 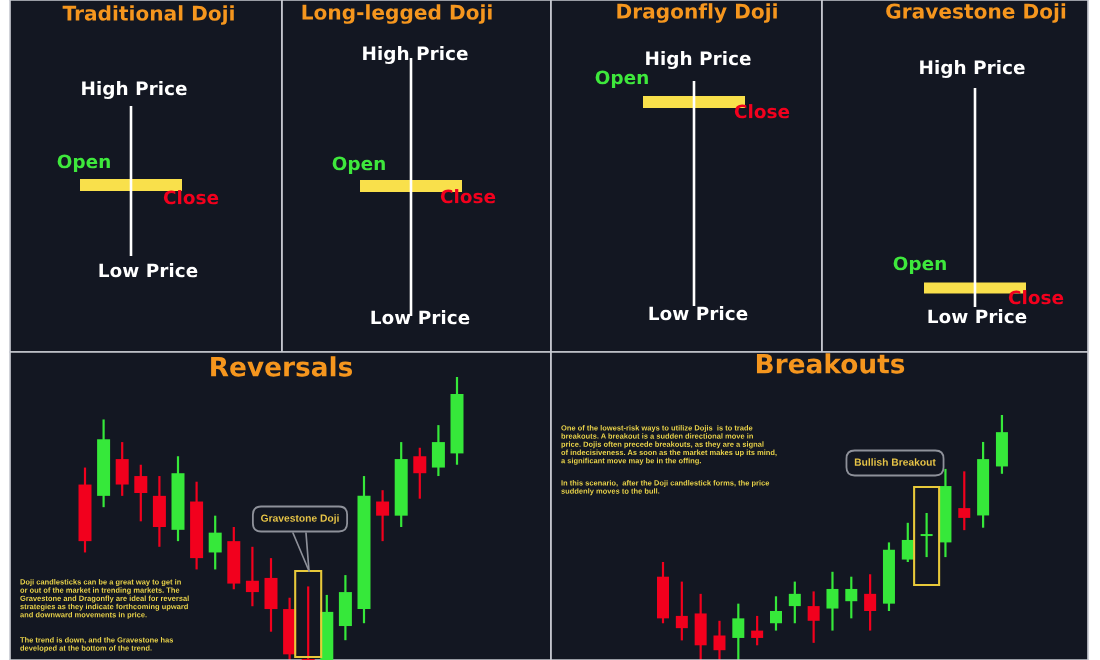 I want to click on annotation: Bullish Breakout, so click(x=895, y=462).